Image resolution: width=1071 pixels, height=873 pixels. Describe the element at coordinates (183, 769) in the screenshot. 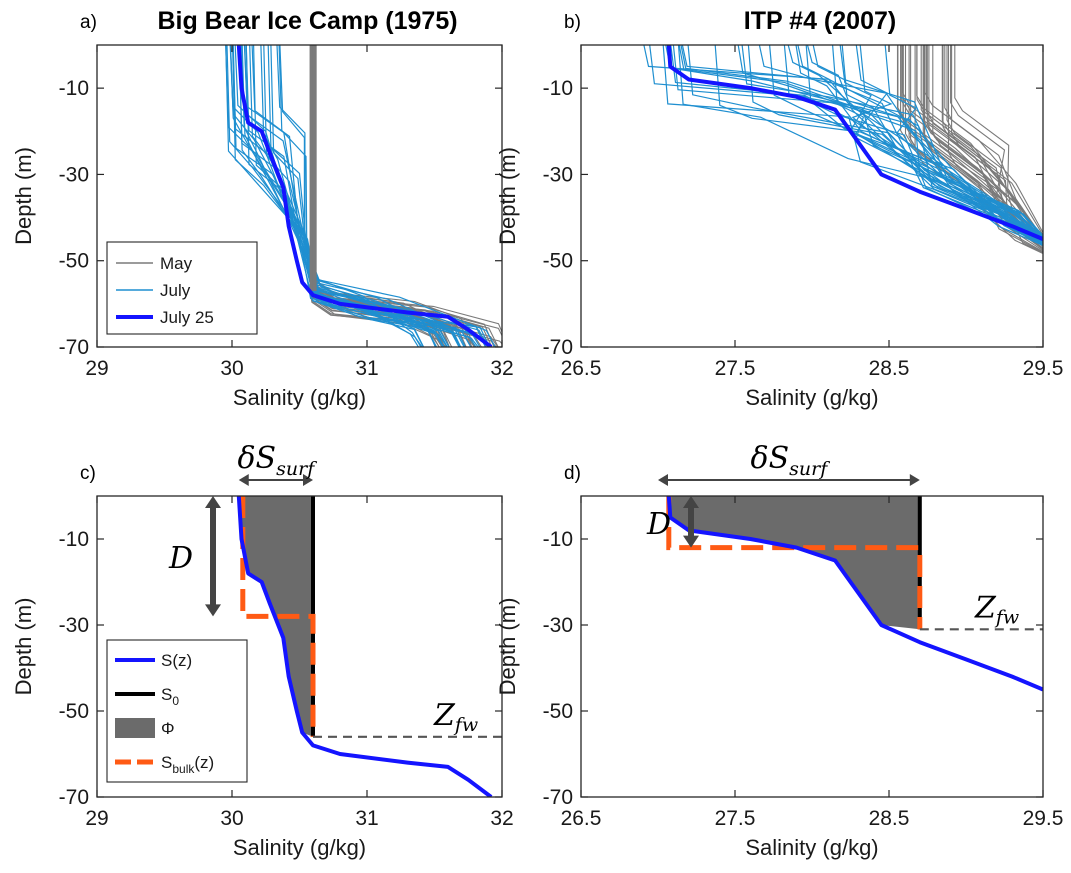

I see `legend-sub: bulk` at that location.